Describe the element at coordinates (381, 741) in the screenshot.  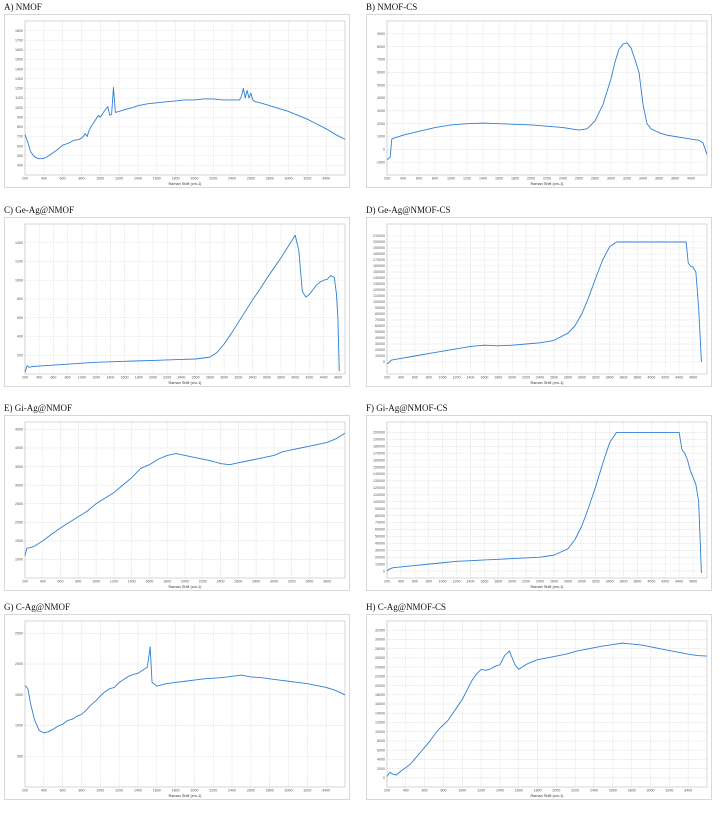
I see `y-tick-label: 8000` at that location.